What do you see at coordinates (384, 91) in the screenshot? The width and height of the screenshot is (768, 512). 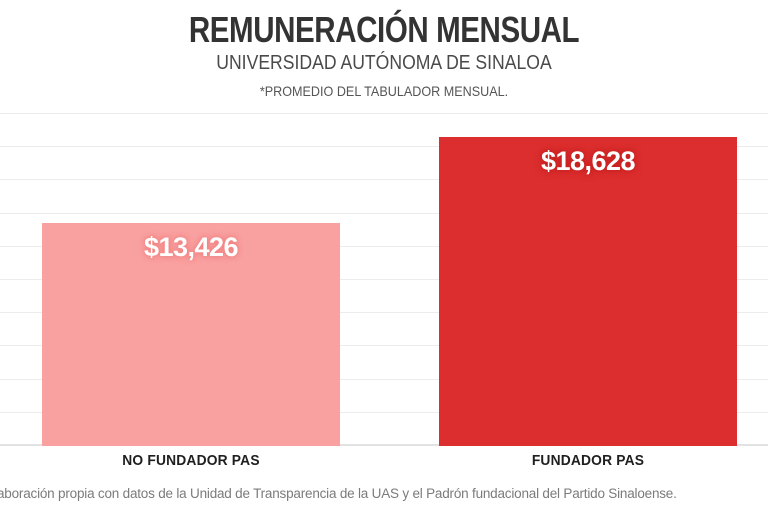 I see `chart-footnote: *PROMEDIO DEL TABULADOR MENSUAL.` at bounding box center [384, 91].